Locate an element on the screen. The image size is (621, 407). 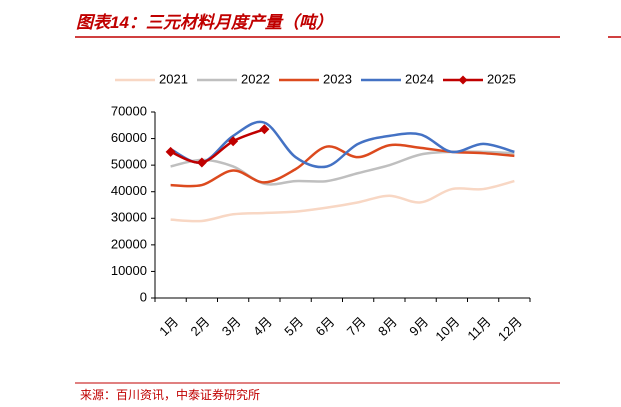
x-tick-label: 3月 is located at coordinates (231, 326).